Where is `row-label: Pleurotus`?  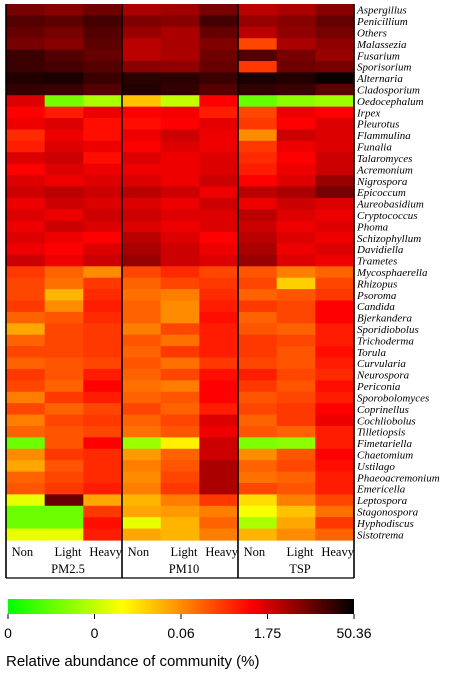 row-label: Pleurotus is located at coordinates (377, 125).